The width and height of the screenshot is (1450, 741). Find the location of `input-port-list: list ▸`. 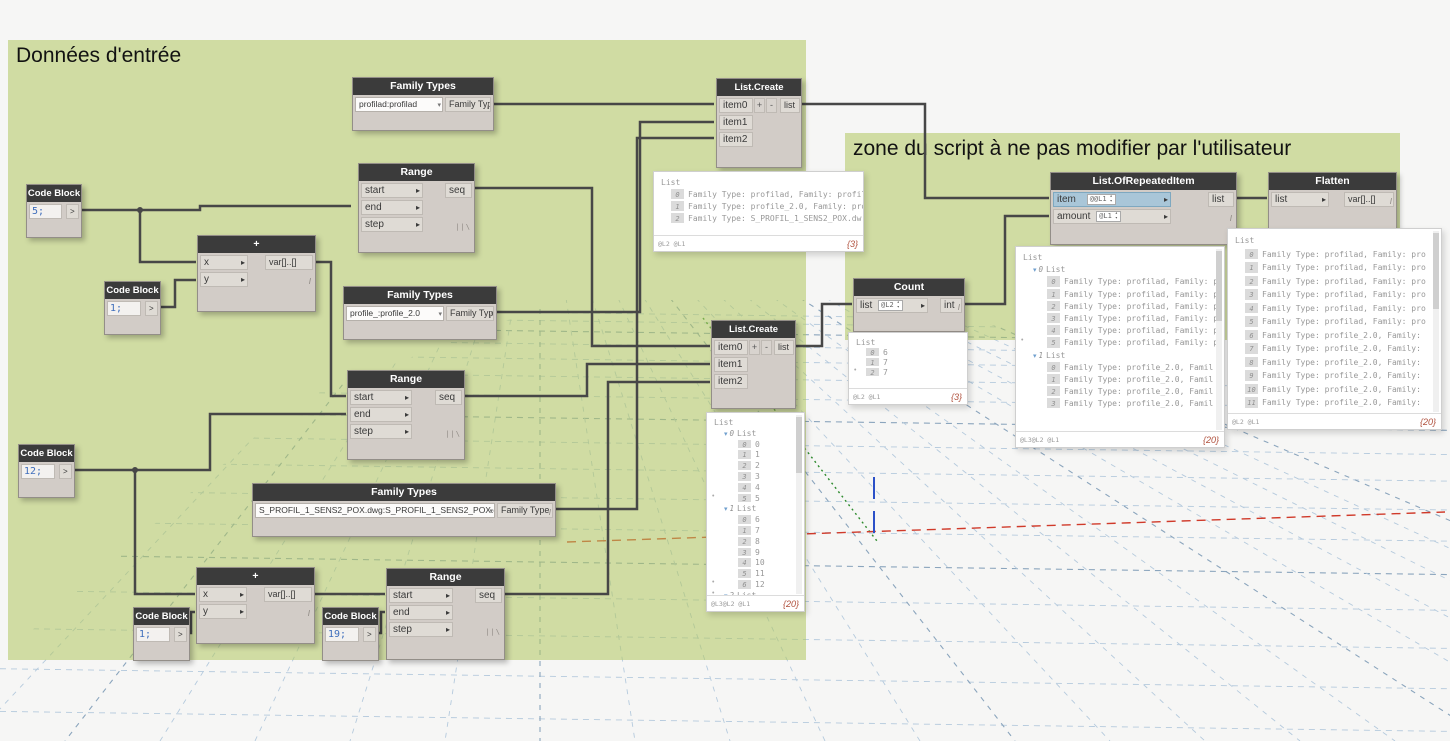

input-port-list: list ▸ is located at coordinates (1300, 199).